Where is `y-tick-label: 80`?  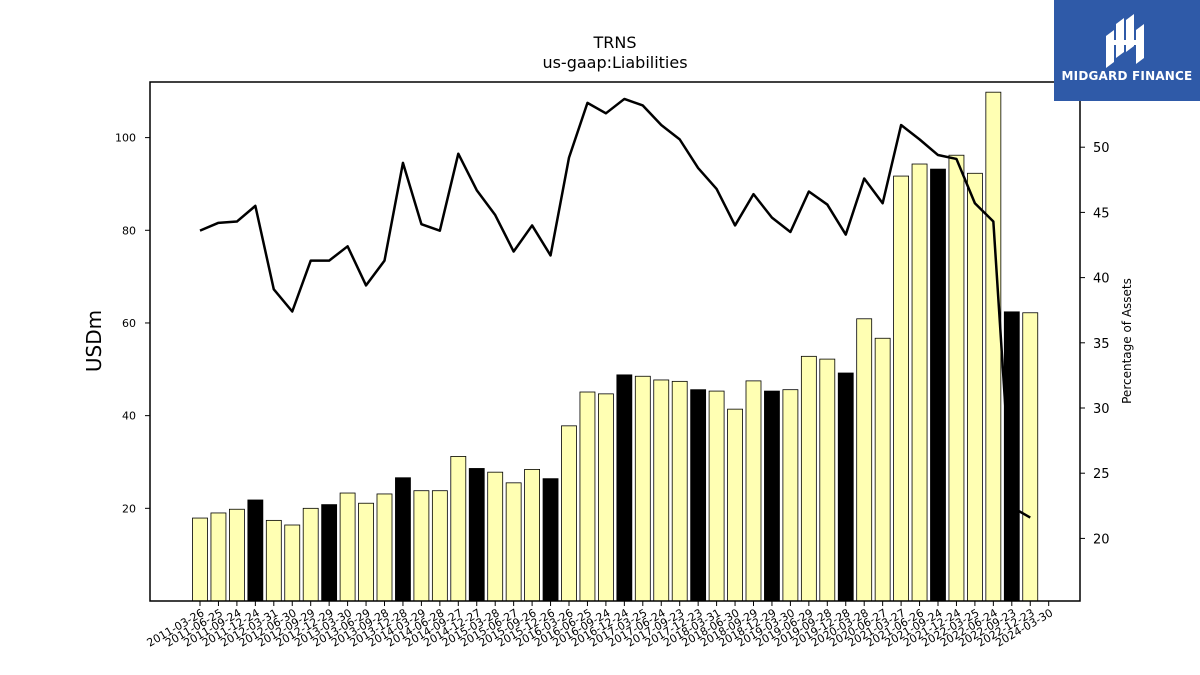
y-tick-label: 80 is located at coordinates (129, 230).